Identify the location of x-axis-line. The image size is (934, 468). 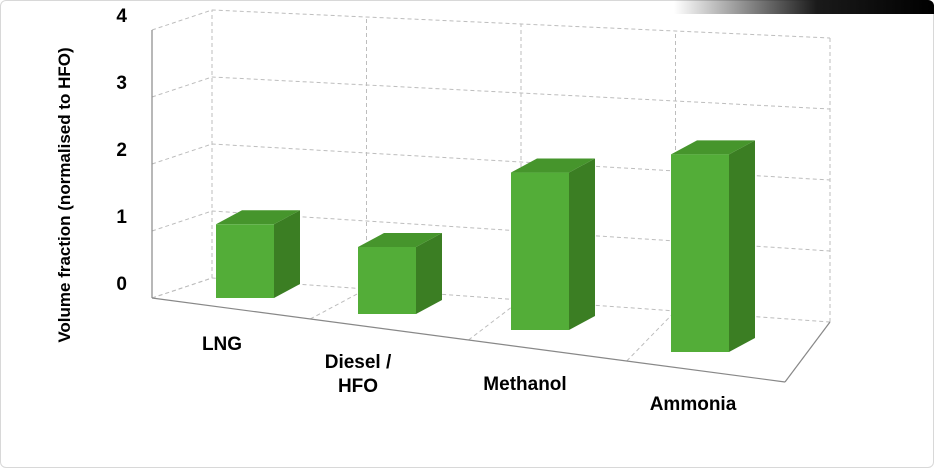
(468, 340).